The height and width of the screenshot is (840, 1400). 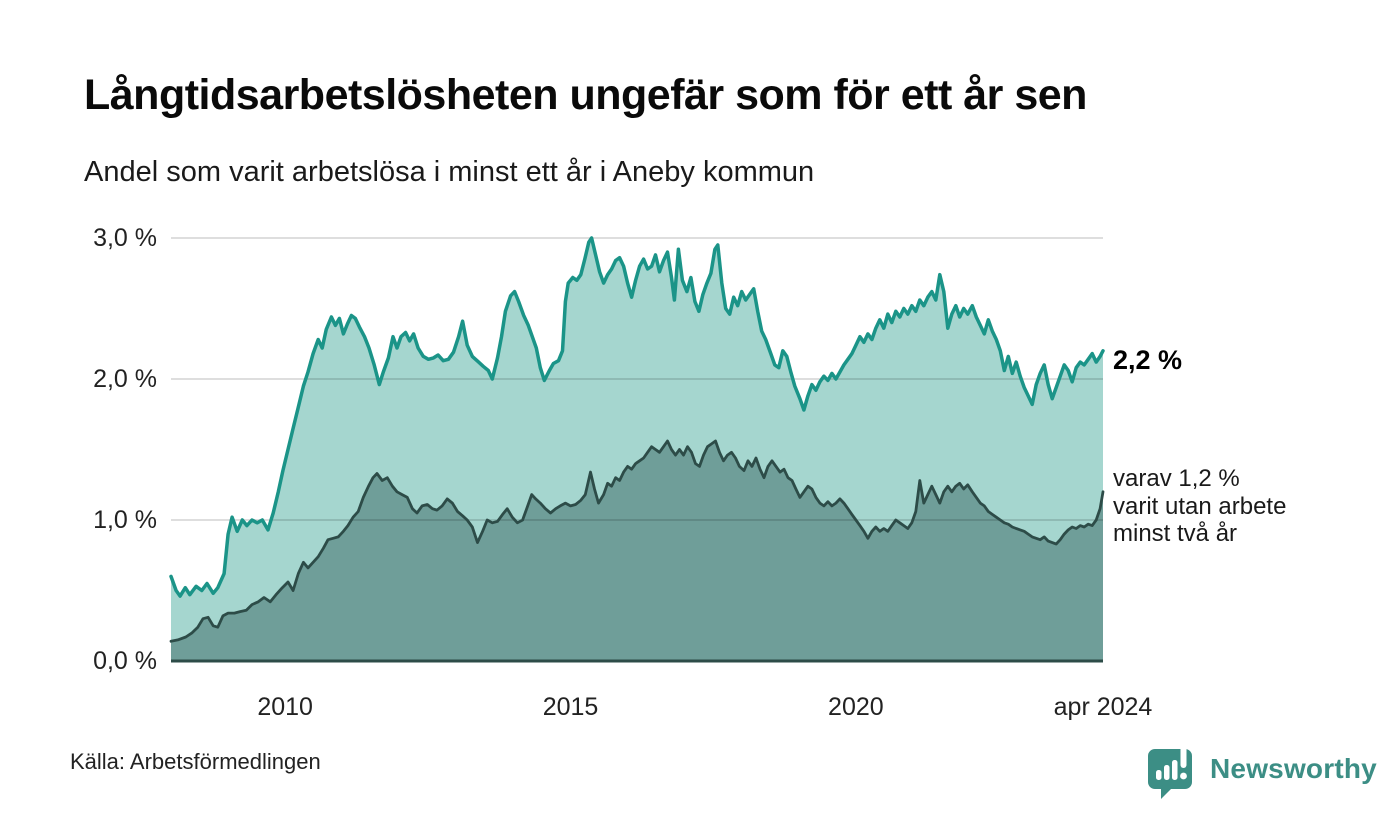 What do you see at coordinates (1103, 707) in the screenshot?
I see `x-axis-label: apr 2024` at bounding box center [1103, 707].